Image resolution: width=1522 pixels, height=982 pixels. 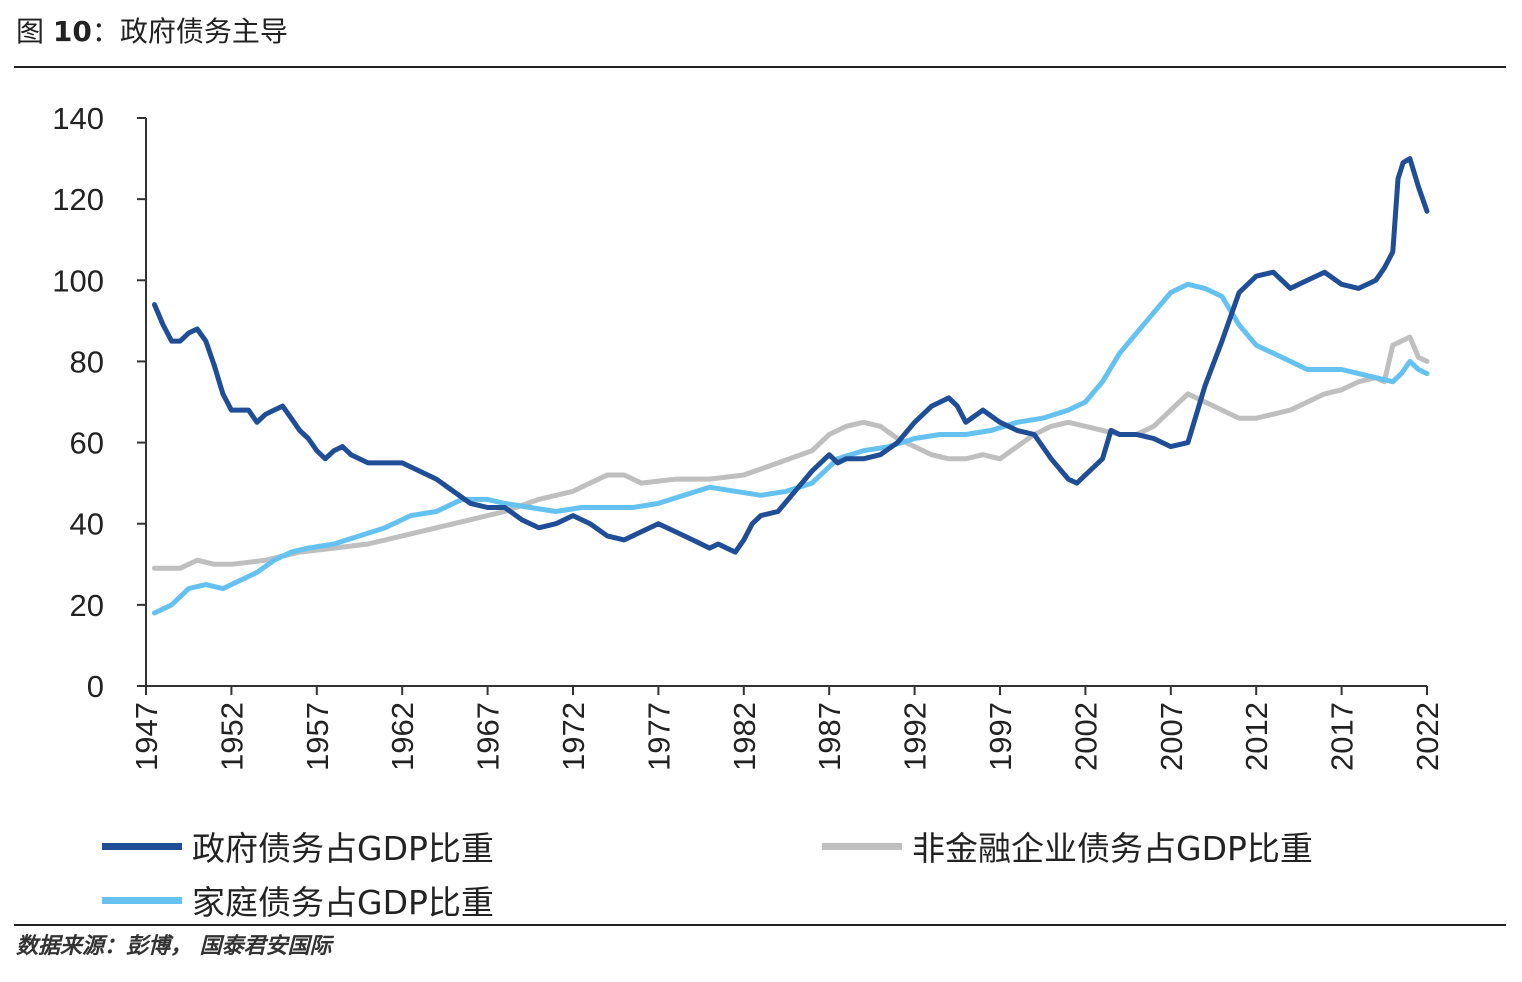 What do you see at coordinates (1427, 736) in the screenshot?
I see `x-tick-label-2022: 2022` at bounding box center [1427, 736].